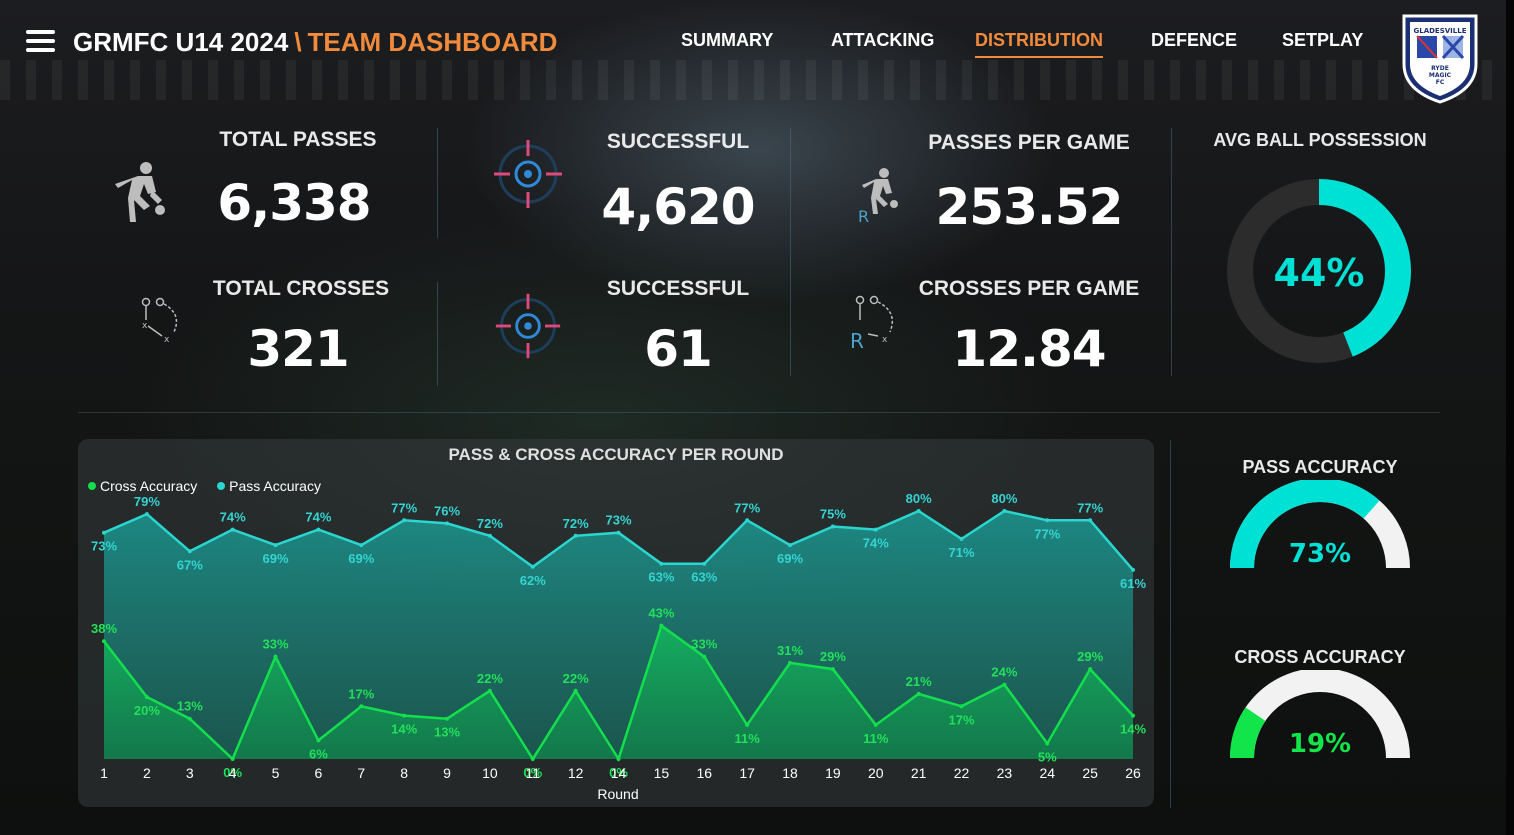 The height and width of the screenshot is (835, 1514). I want to click on successful-passes-value: 4,620, so click(678, 207).